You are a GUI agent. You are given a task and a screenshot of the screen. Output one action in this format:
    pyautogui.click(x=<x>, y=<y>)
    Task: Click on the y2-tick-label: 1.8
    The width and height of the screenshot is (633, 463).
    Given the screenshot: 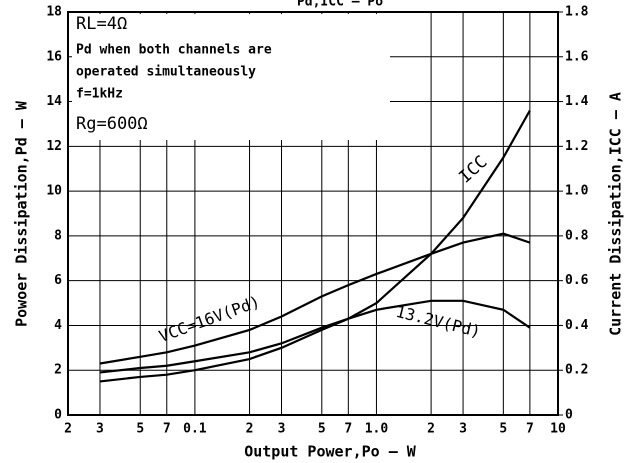 What is the action you would take?
    pyautogui.click(x=577, y=12)
    